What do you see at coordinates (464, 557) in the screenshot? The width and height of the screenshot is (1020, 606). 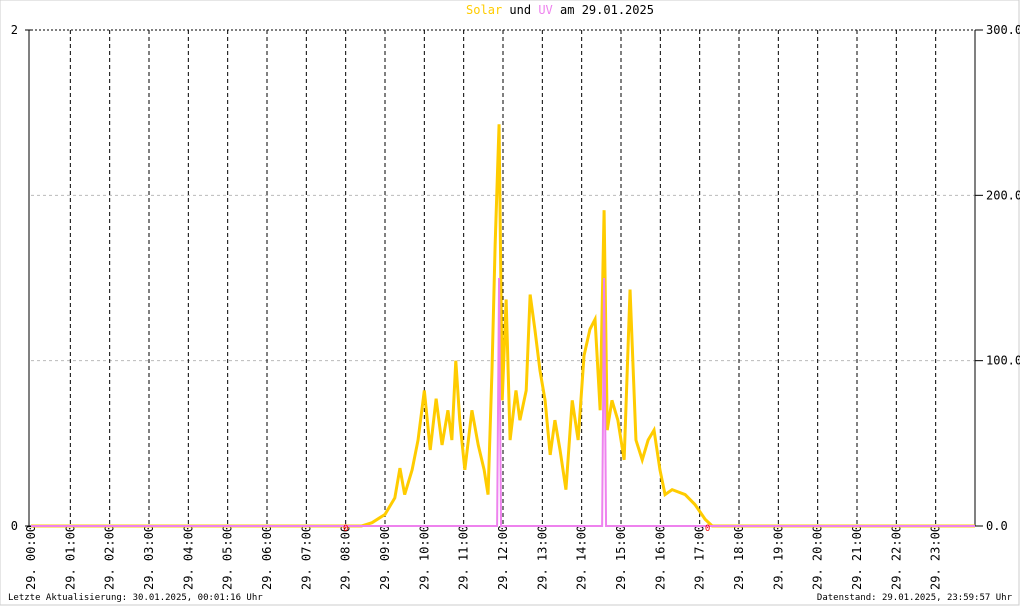 I see `x-tick-label: 29. 11:00` at bounding box center [464, 557].